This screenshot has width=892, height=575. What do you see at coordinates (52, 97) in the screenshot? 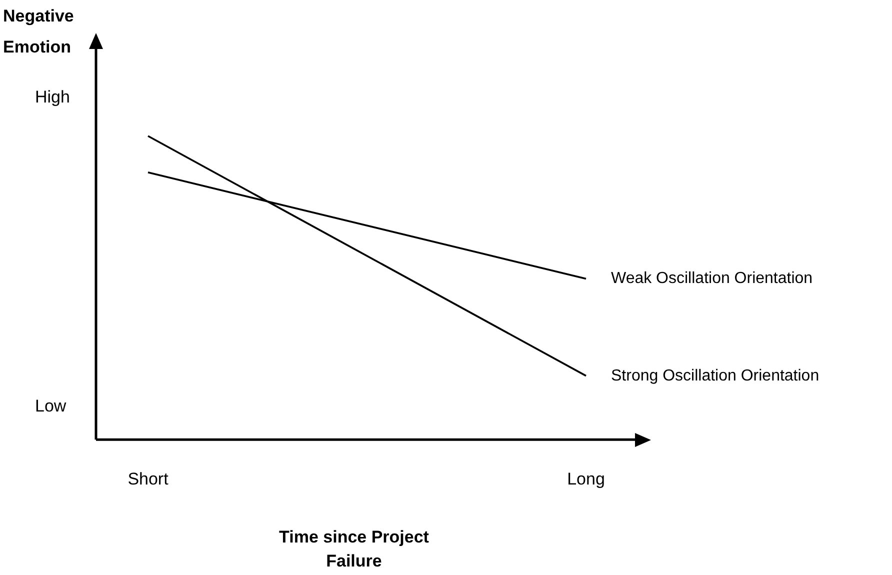
I see `text: High` at bounding box center [52, 97].